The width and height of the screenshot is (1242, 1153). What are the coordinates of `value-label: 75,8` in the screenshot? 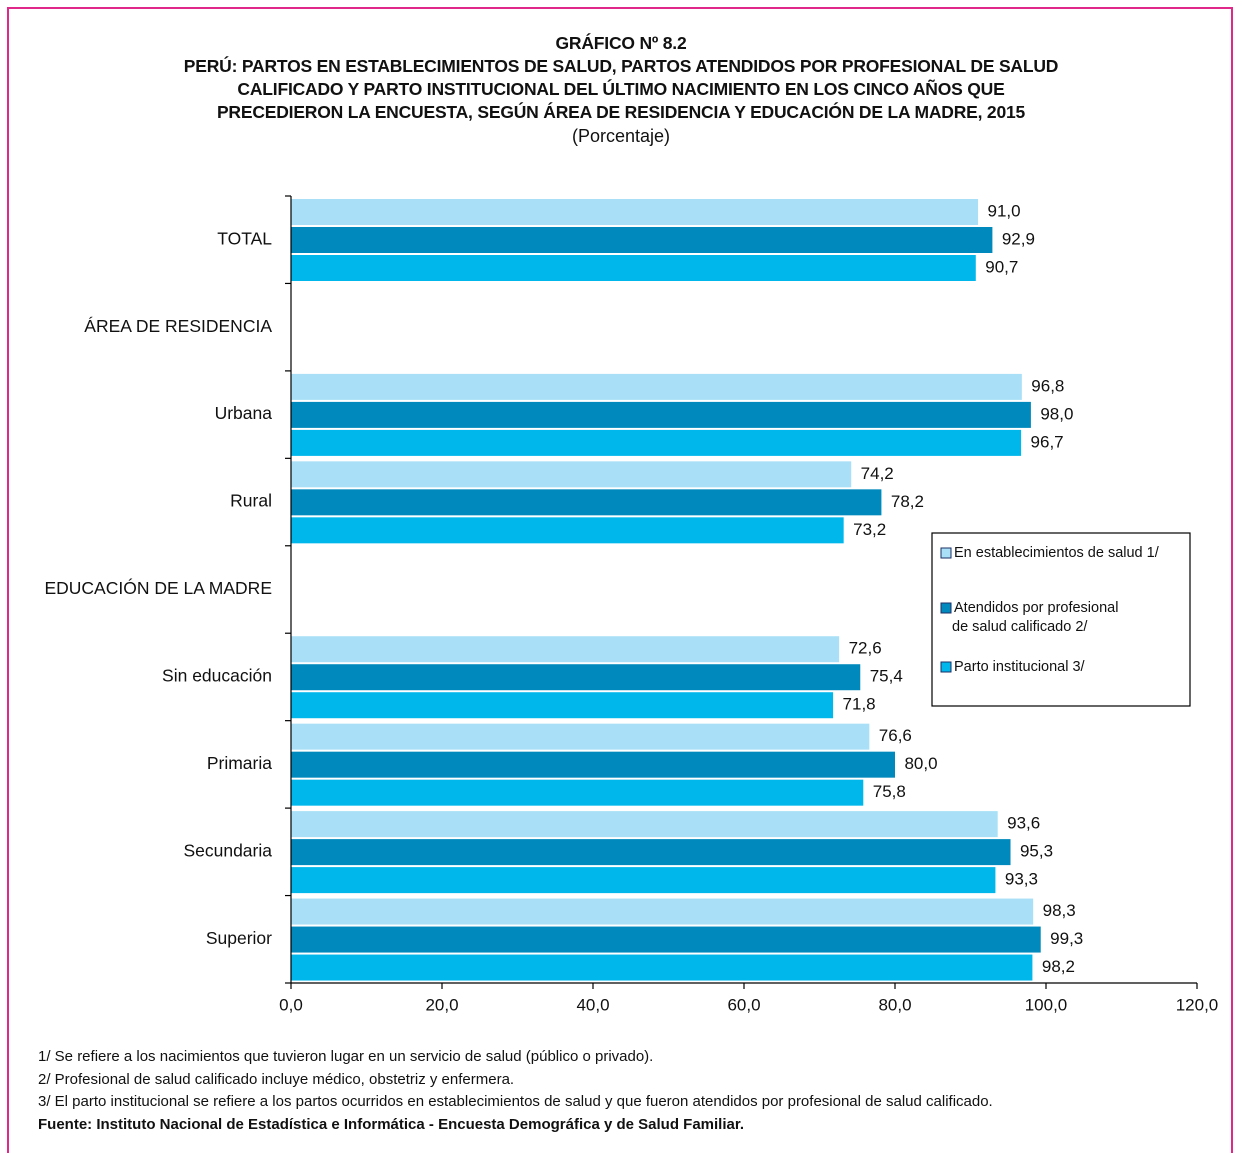 It's located at (889, 791).